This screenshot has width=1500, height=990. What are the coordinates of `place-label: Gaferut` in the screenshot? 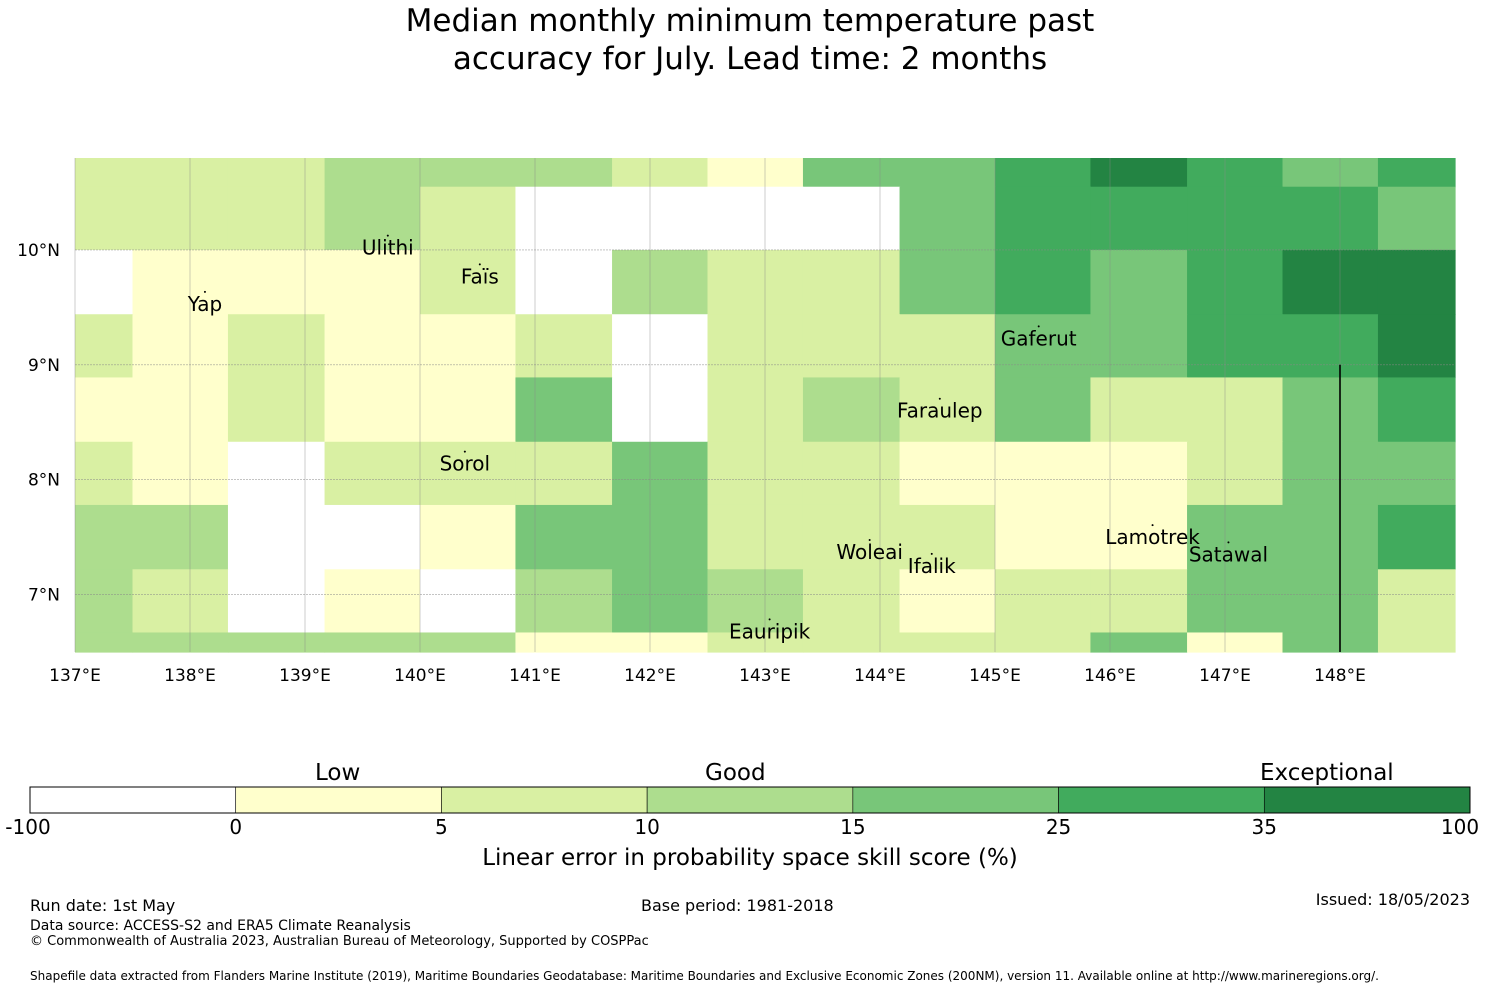 It's located at (1039, 338).